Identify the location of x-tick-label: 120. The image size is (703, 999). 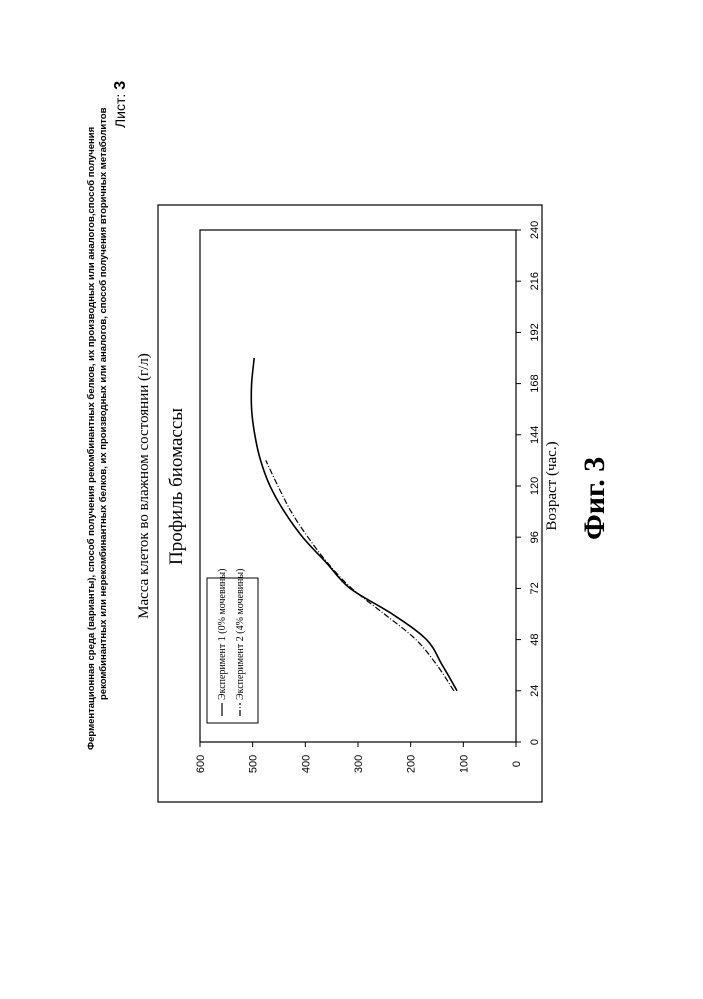
(535, 486).